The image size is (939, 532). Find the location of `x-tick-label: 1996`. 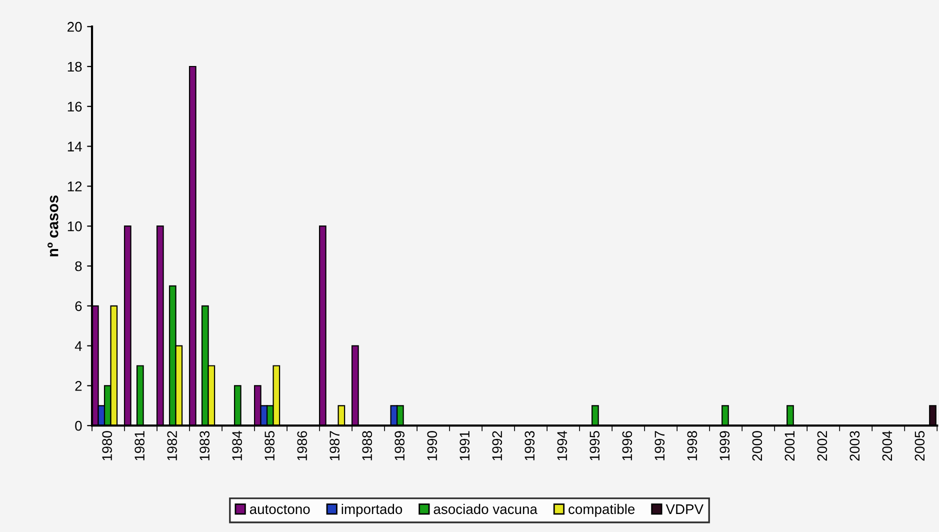

x-tick-label: 1996 is located at coordinates (627, 445).